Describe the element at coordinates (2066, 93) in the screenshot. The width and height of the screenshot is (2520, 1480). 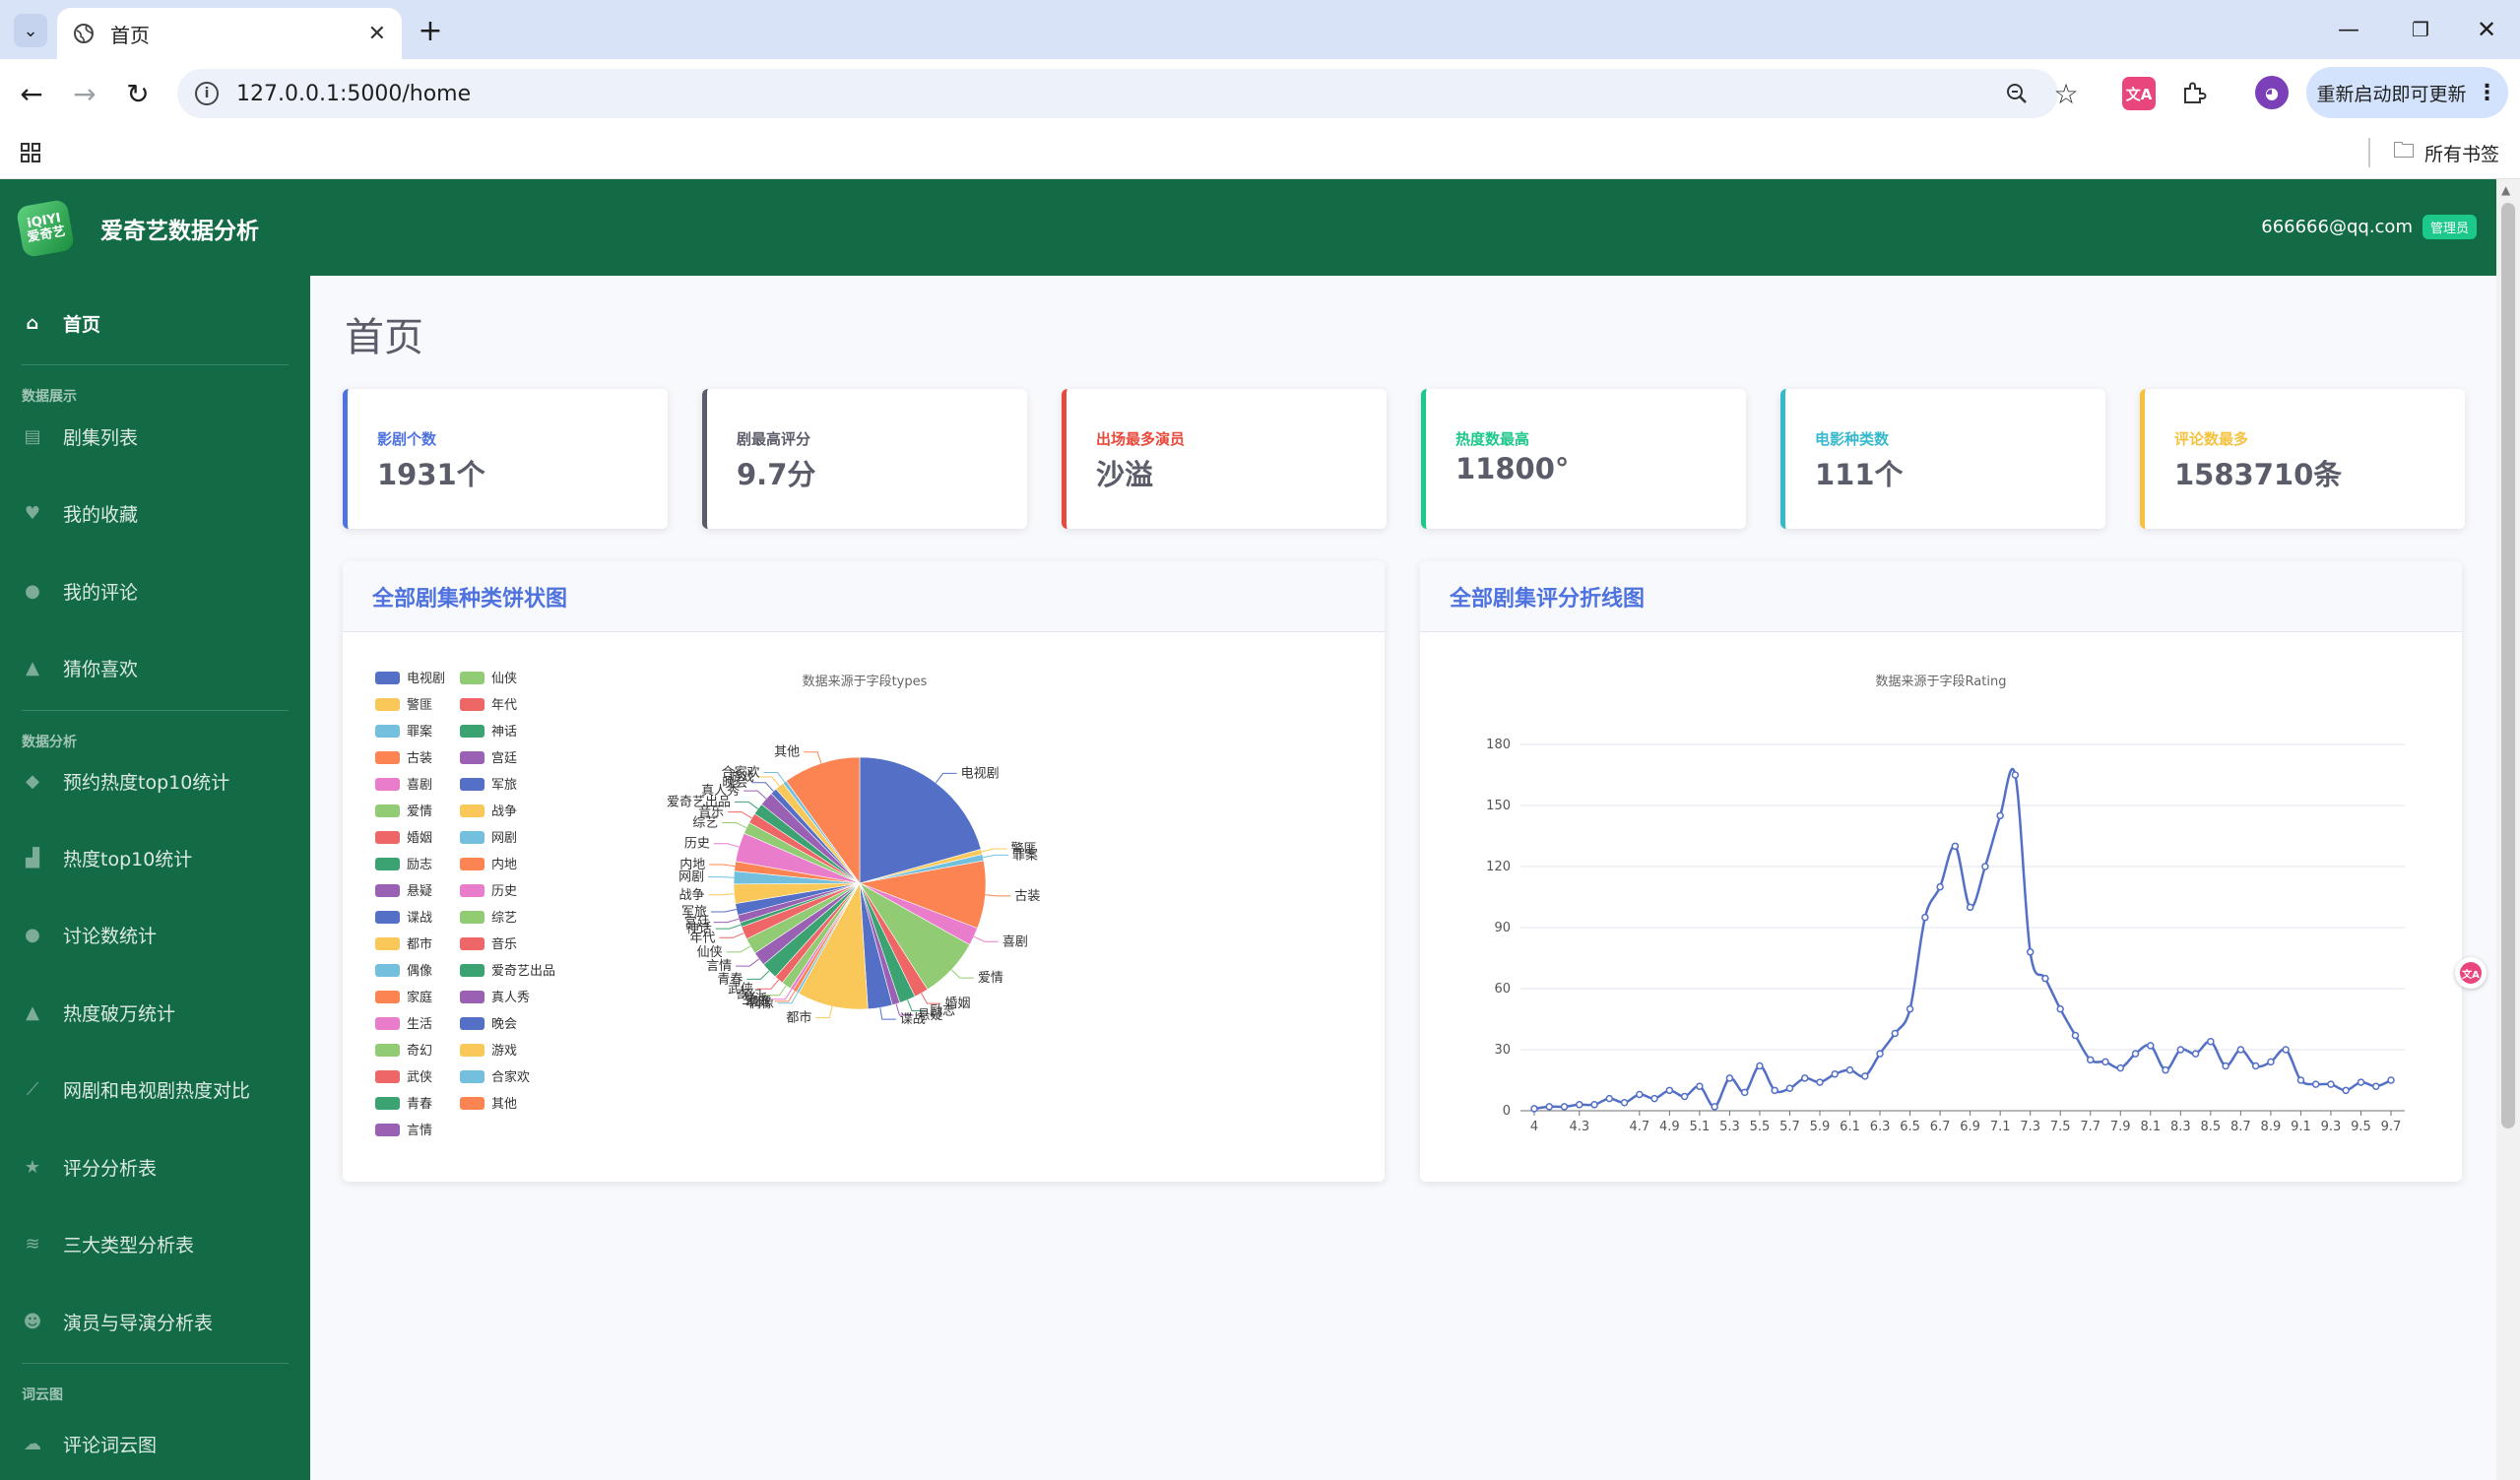
I see `bookmark-star-icon: ☆` at that location.